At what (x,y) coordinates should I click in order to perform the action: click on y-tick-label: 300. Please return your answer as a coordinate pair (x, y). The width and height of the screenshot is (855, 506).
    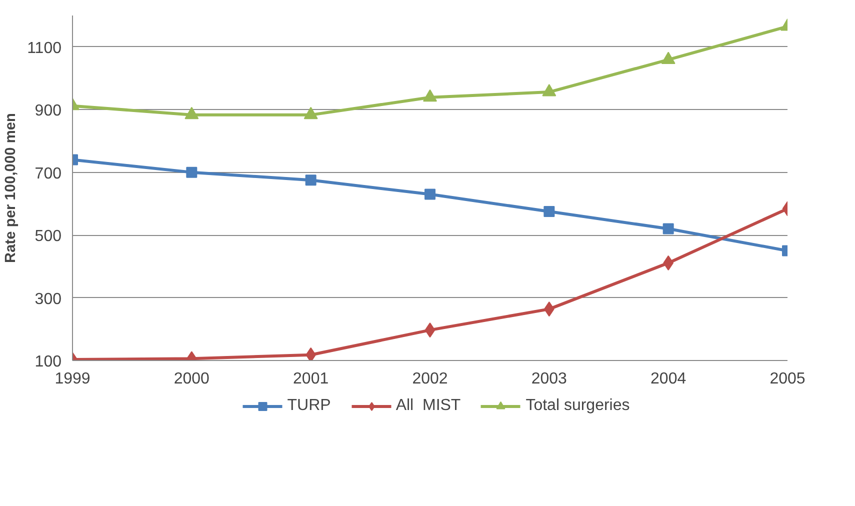
    Looking at the image, I should click on (48, 299).